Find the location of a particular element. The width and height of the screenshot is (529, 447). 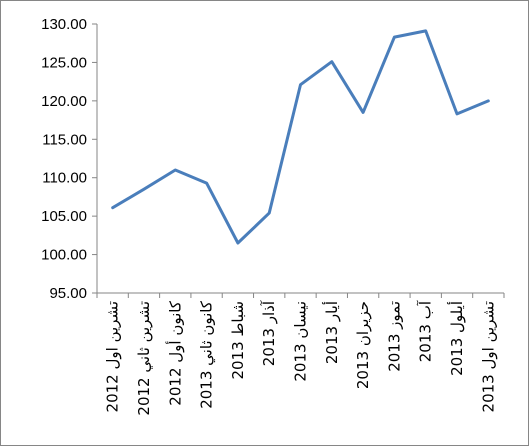

x-tick-label: أيار 2013 is located at coordinates (331, 332).